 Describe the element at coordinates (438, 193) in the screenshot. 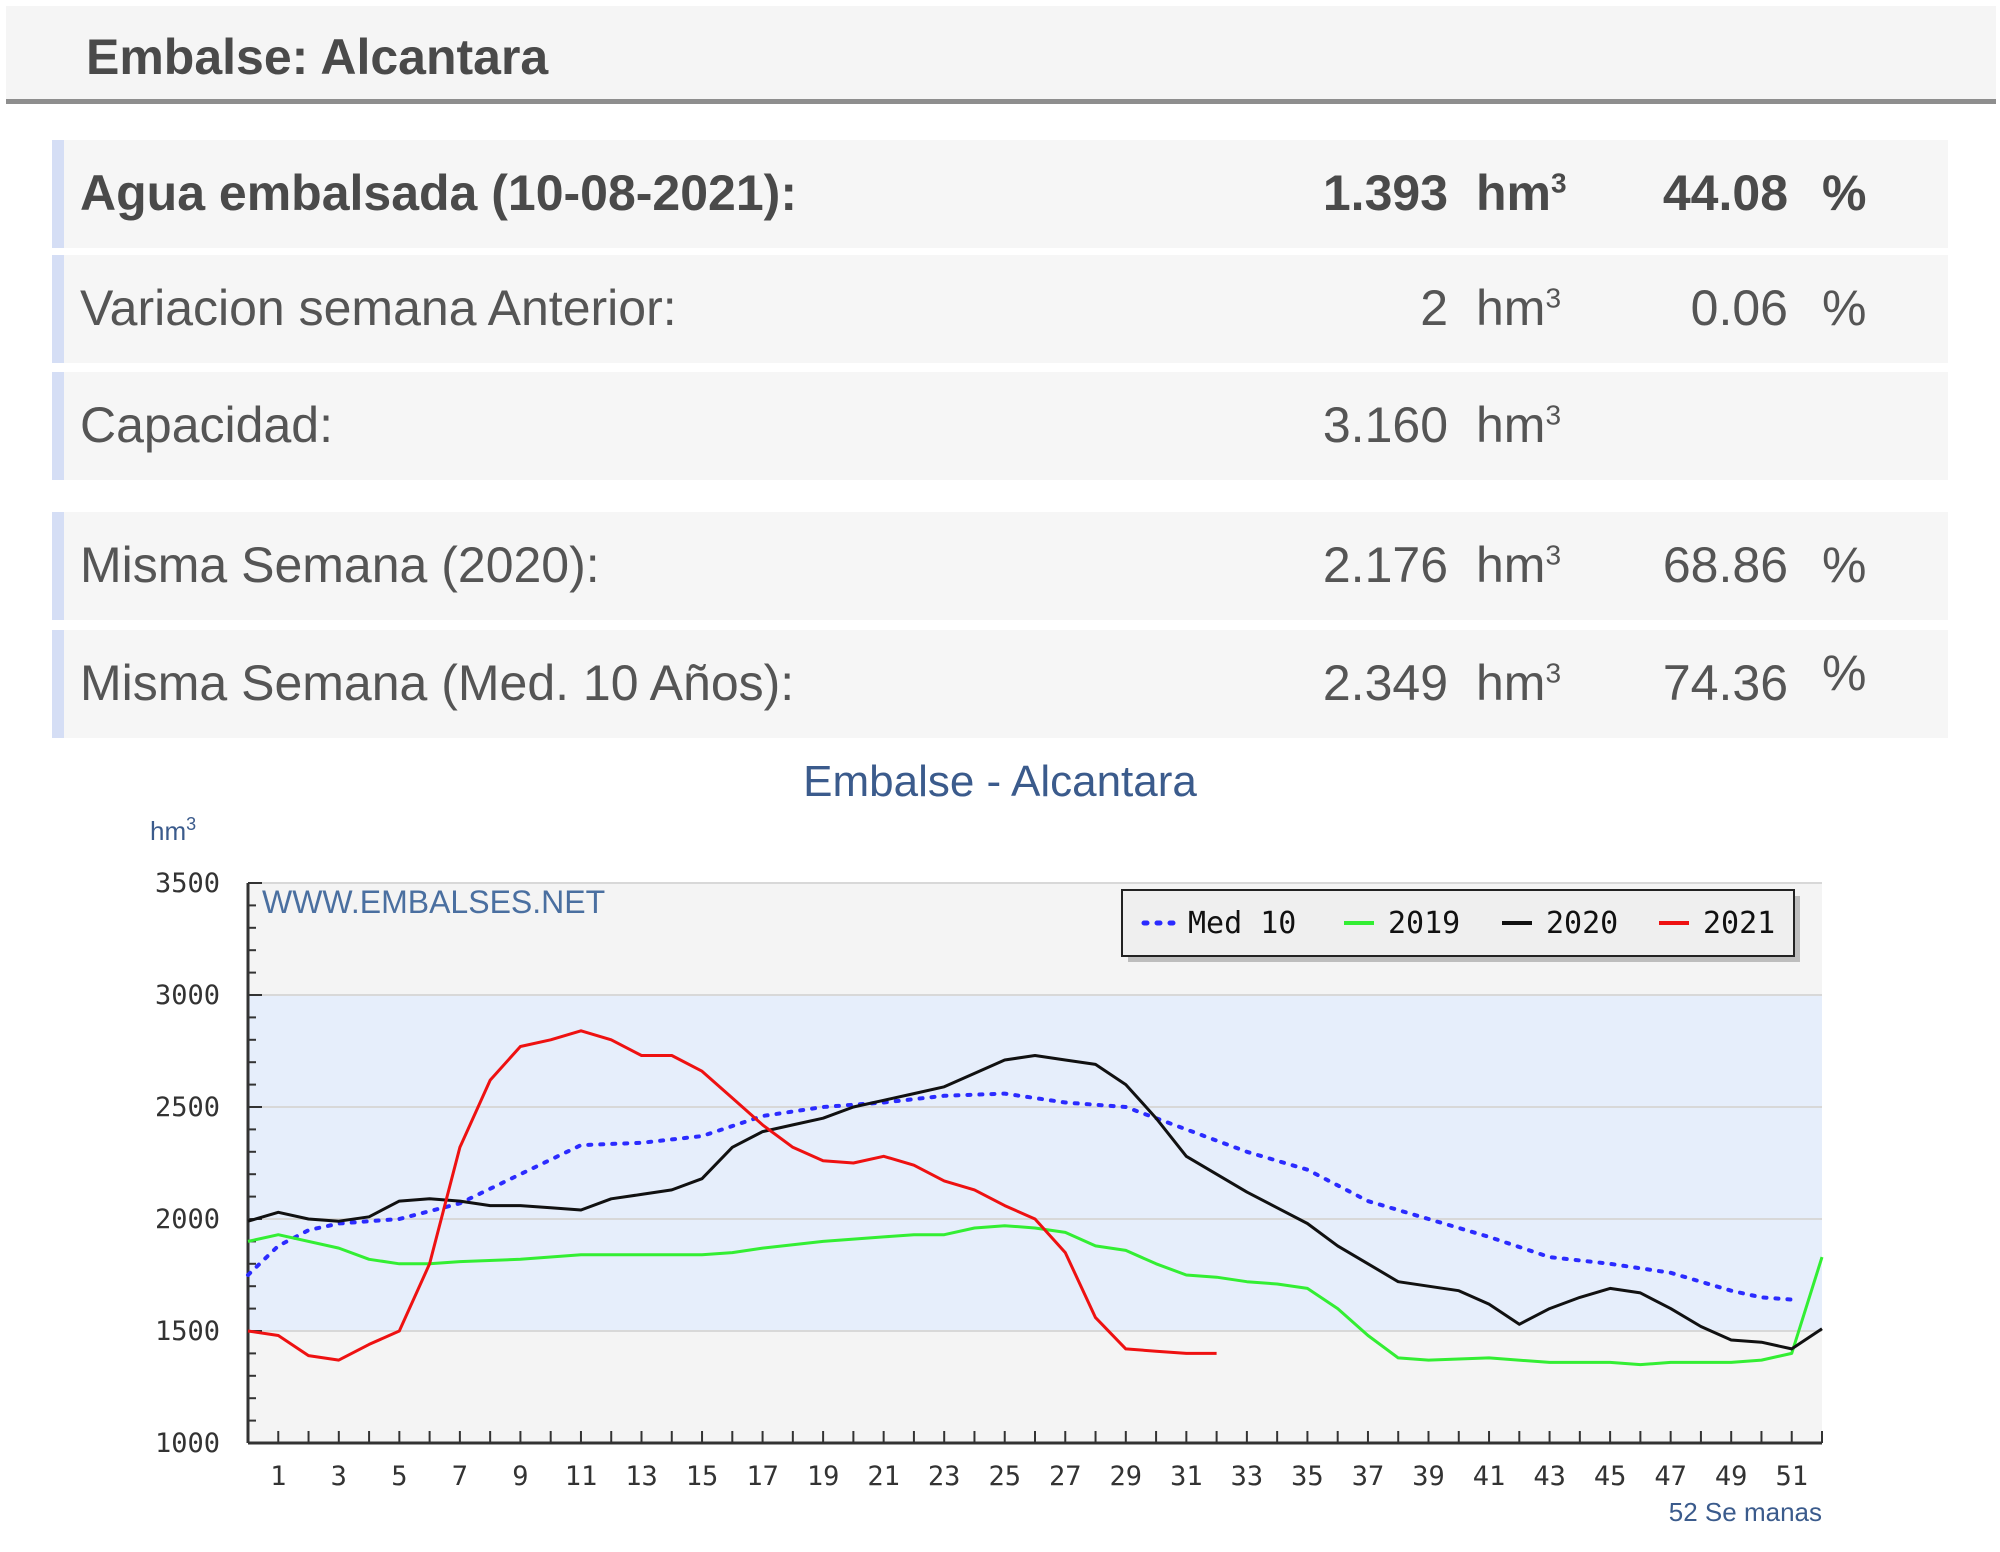

I see `stat-label: Agua embalsada (10-08-2021):` at that location.